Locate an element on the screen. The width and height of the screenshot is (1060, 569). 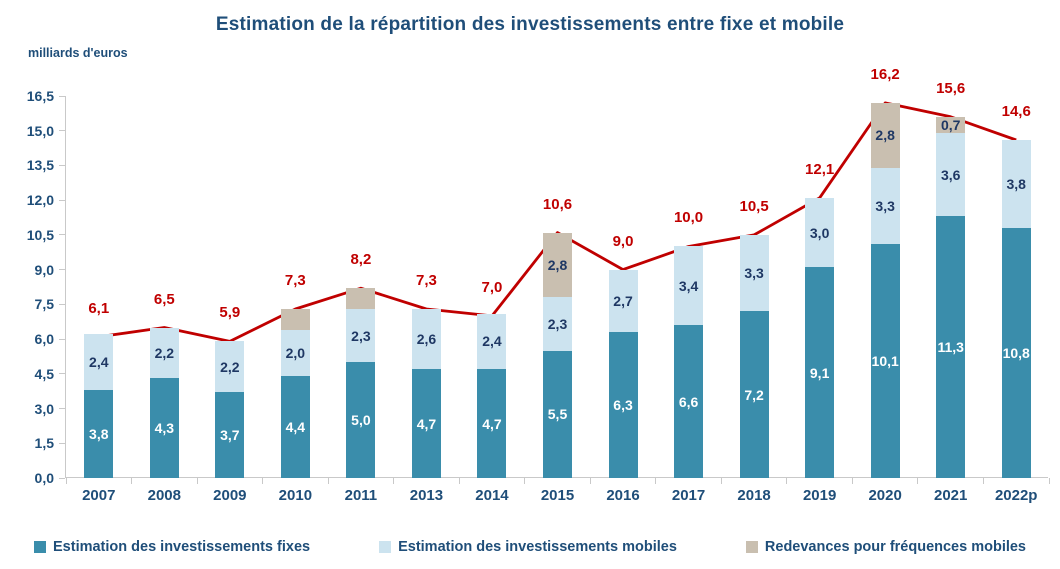
bar-segment-fixed-2009 is located at coordinates (230, 435).